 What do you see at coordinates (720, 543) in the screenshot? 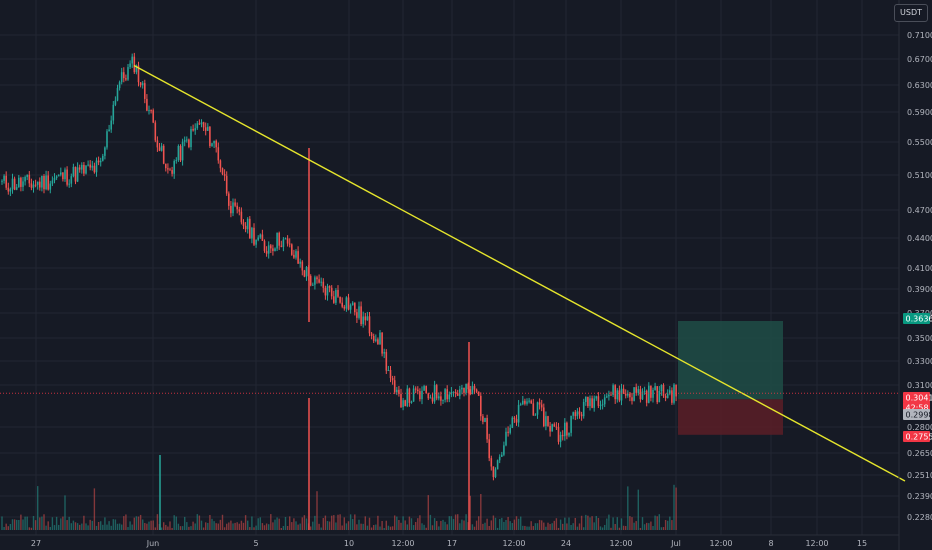
I see `time-tick-label: 12:00` at bounding box center [720, 543].